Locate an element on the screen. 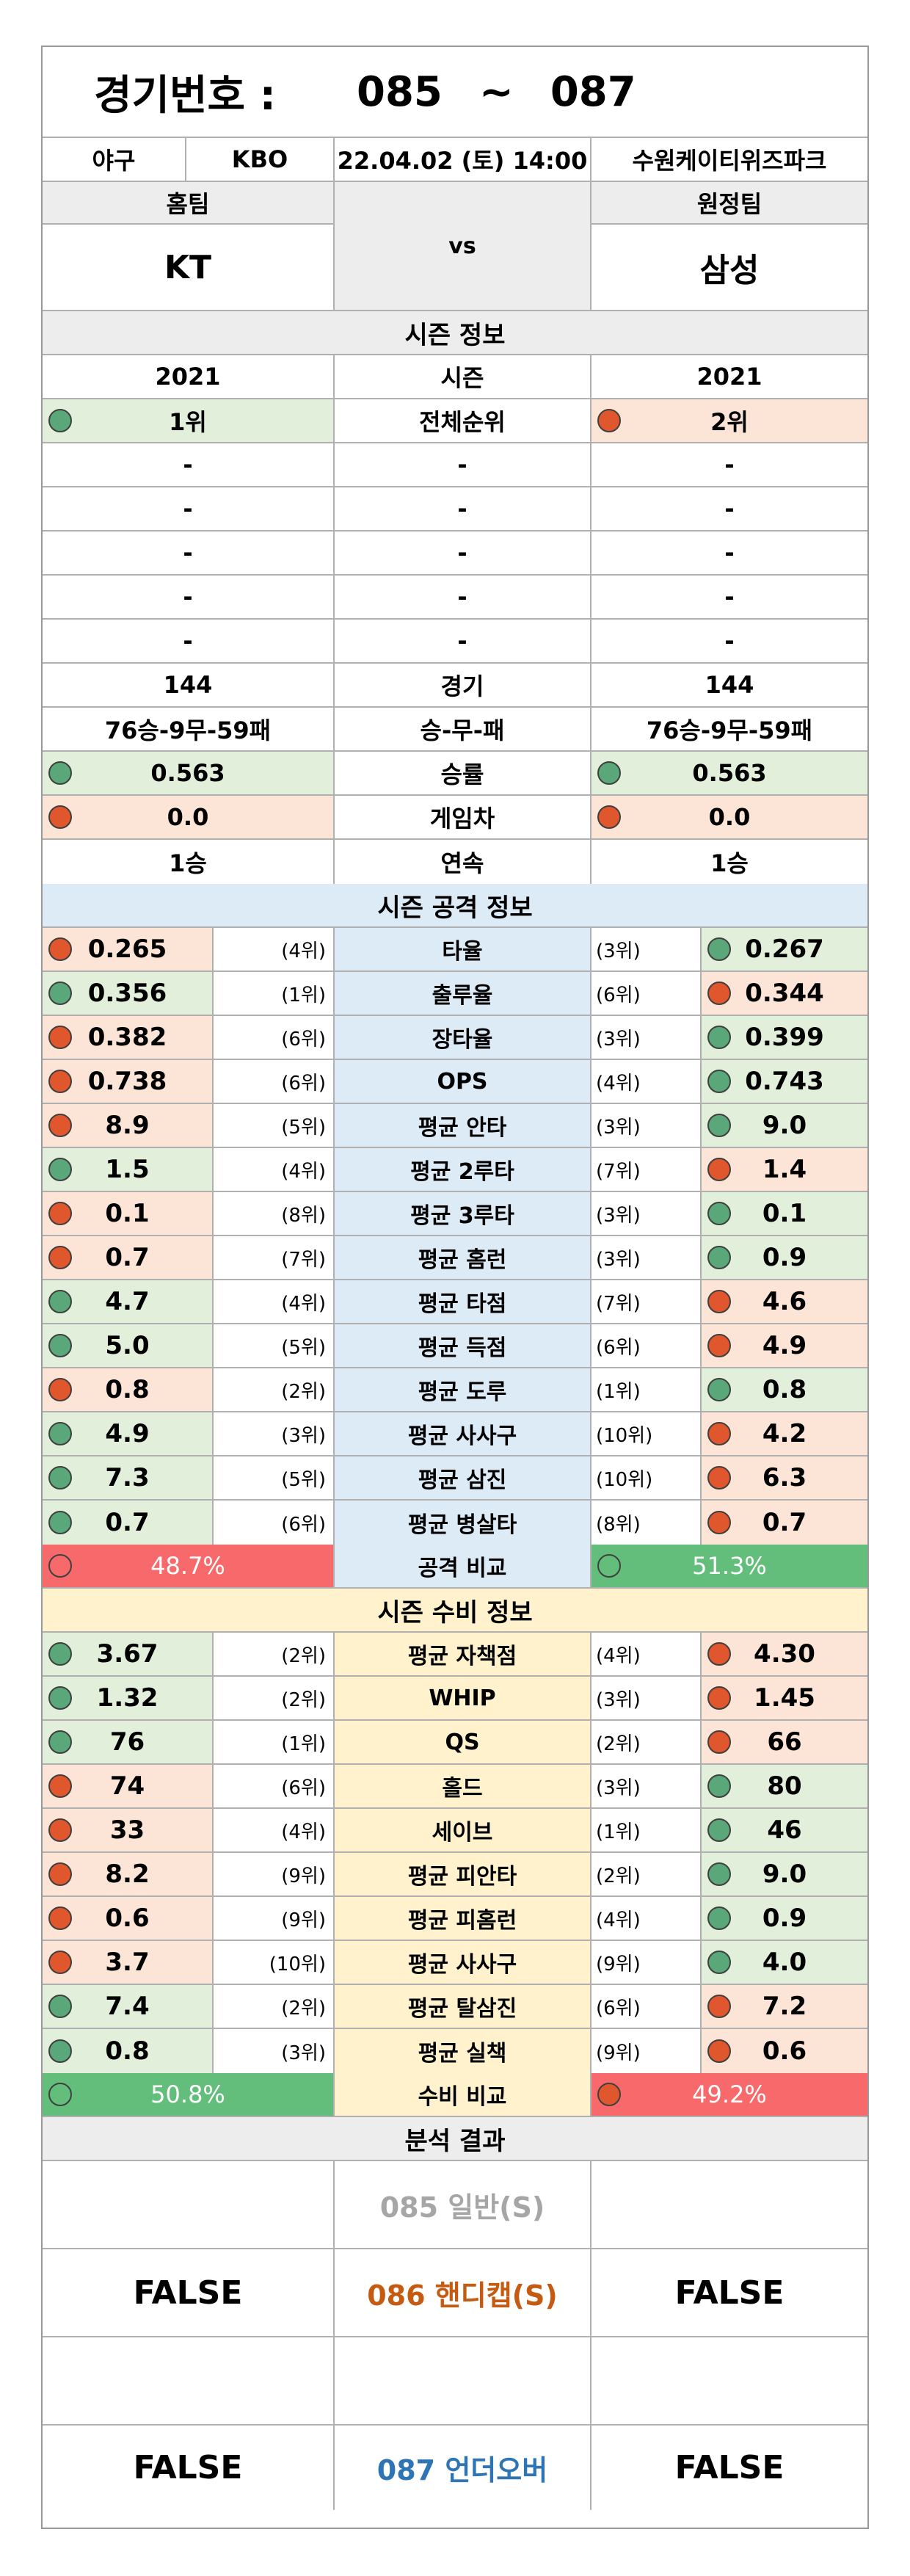 The width and height of the screenshot is (910, 2576). away-stat-value: 4.2 is located at coordinates (784, 1434).